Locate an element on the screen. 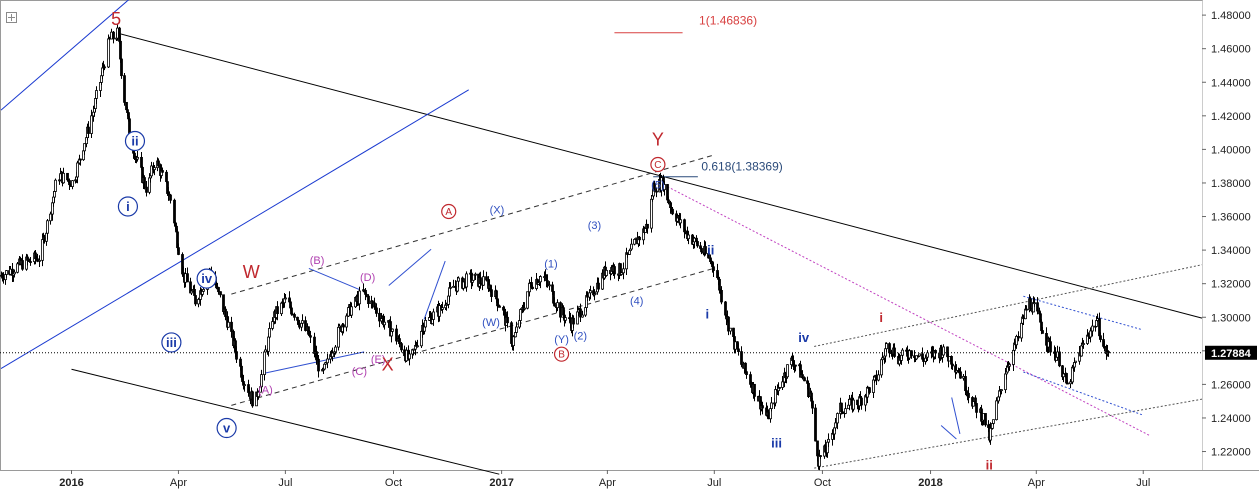  price-tick-label: 1.22000 is located at coordinates (1231, 453).